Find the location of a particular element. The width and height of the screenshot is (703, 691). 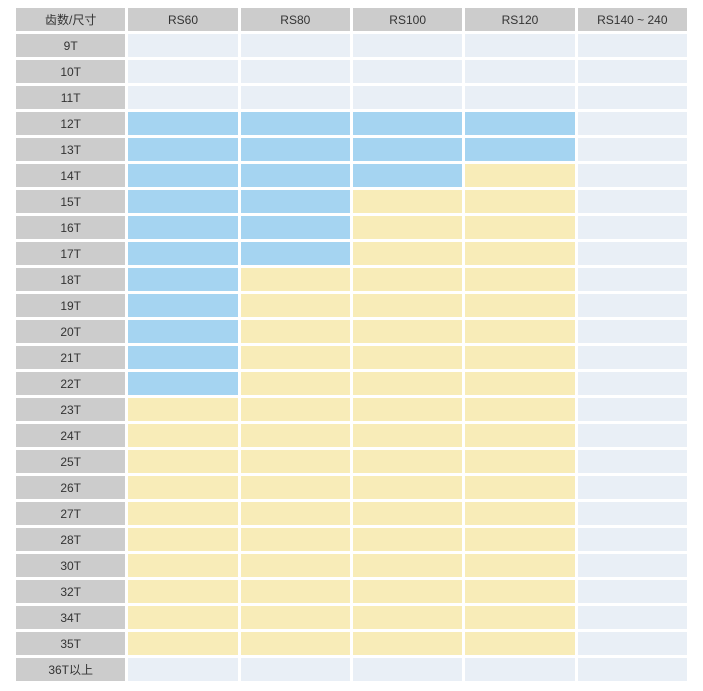

row-label: 28T is located at coordinates (71, 539).